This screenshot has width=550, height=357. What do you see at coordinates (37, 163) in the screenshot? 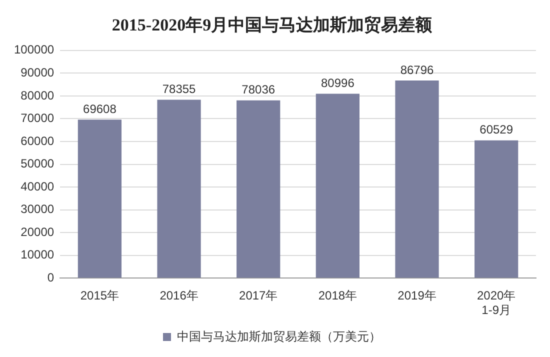
I see `y-tick-label: 50000` at bounding box center [37, 163].